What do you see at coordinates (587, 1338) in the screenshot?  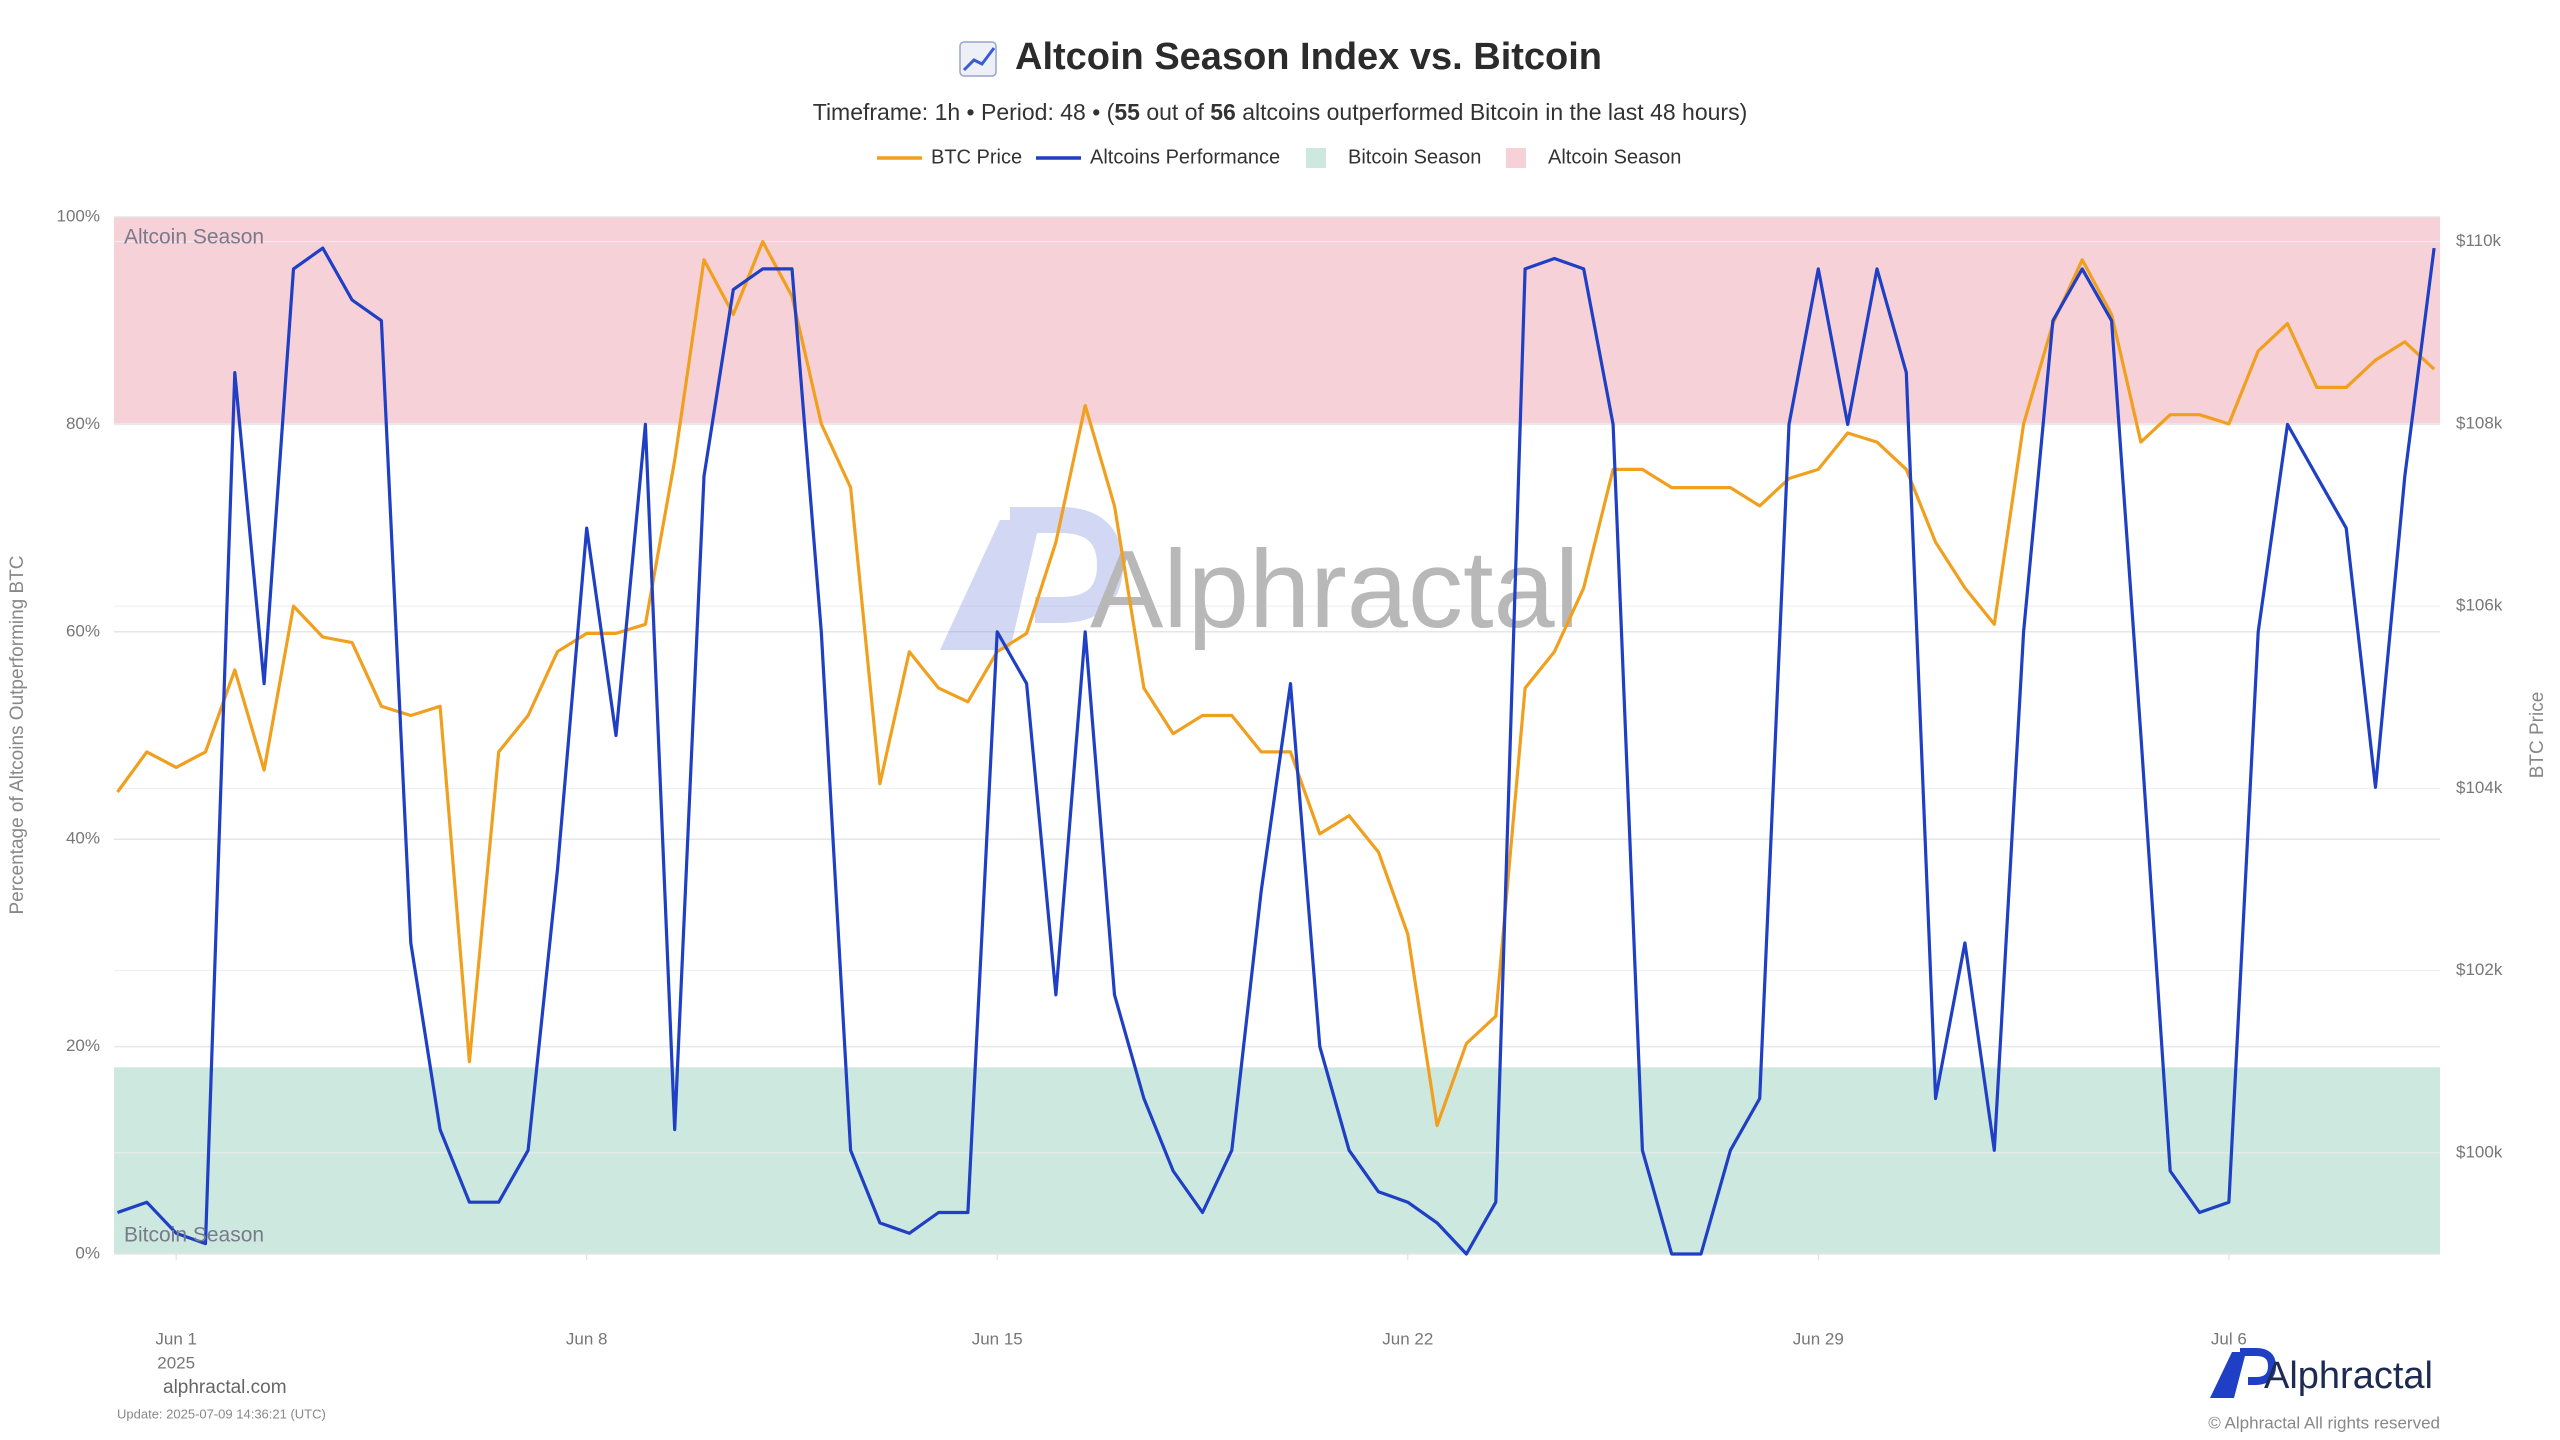 I see `x-tick-label: Jun 8` at bounding box center [587, 1338].